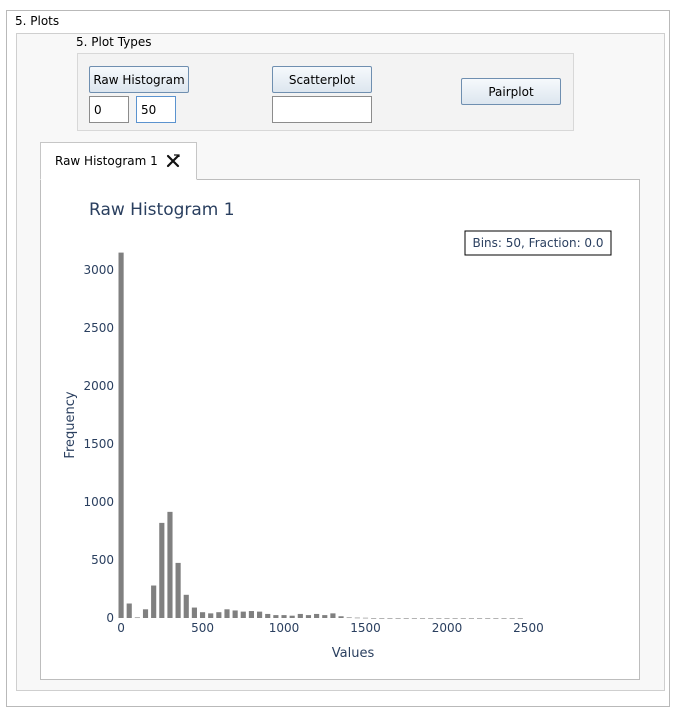  I want to click on y-tick-label: 2000, so click(98, 386).